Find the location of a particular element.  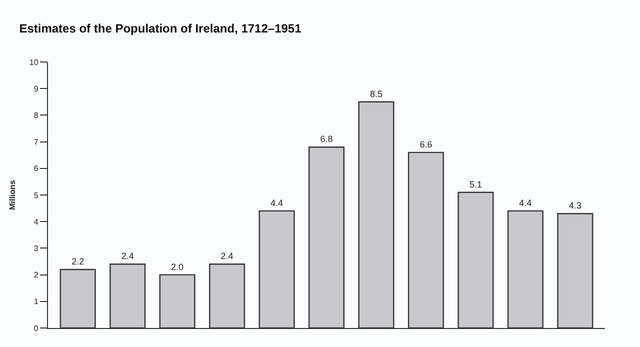

y-tick-label: 4 is located at coordinates (36, 221).